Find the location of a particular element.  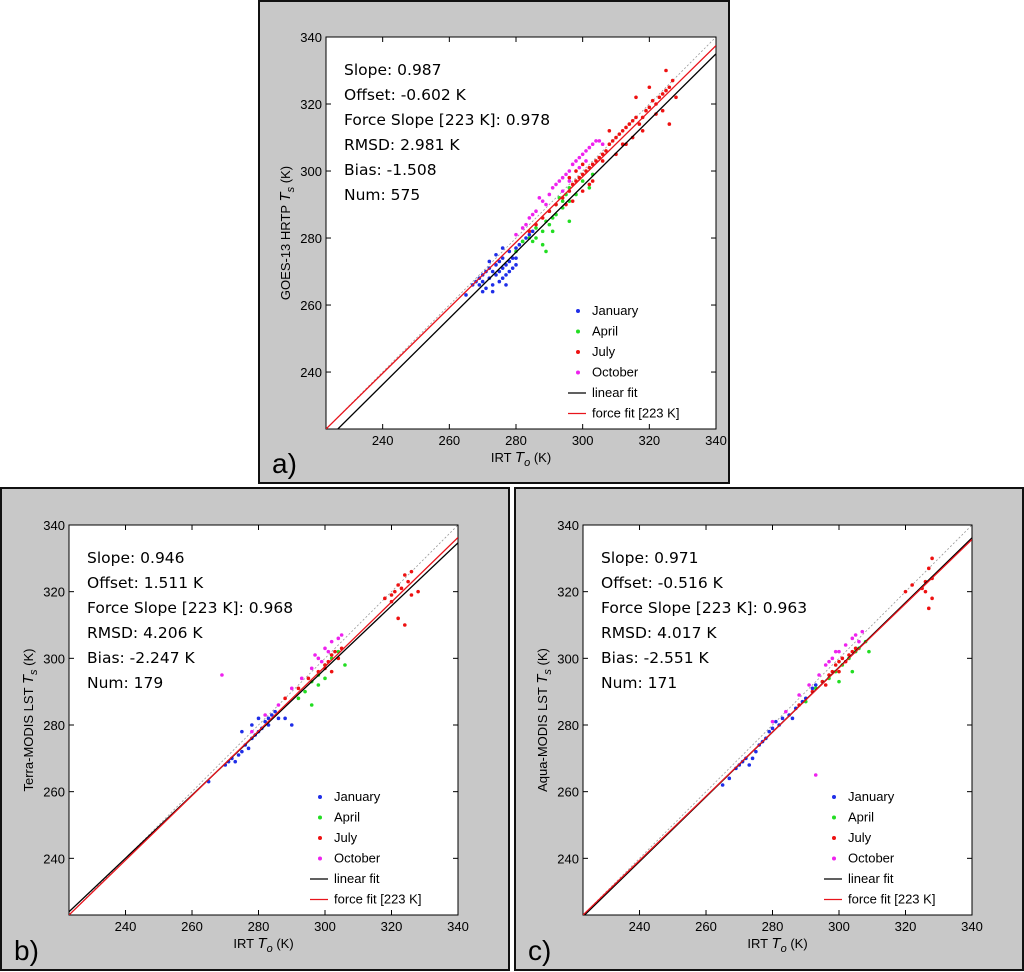

legend-label: linear fit is located at coordinates (615, 392).